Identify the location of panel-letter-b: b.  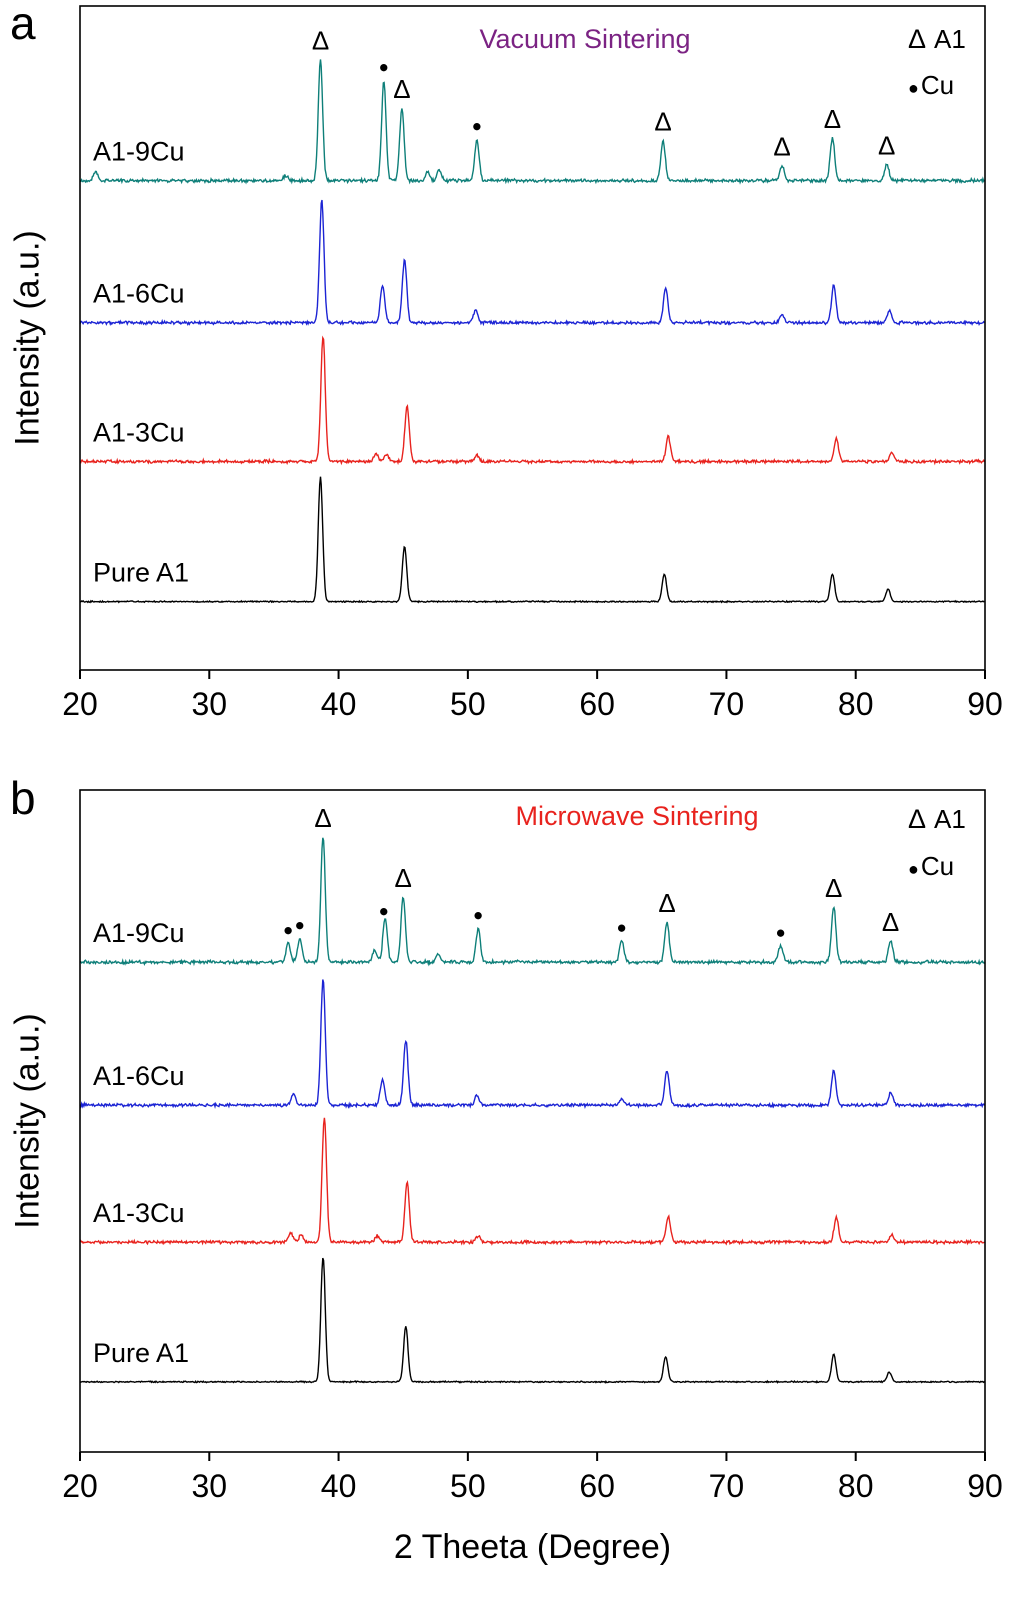
(23, 798).